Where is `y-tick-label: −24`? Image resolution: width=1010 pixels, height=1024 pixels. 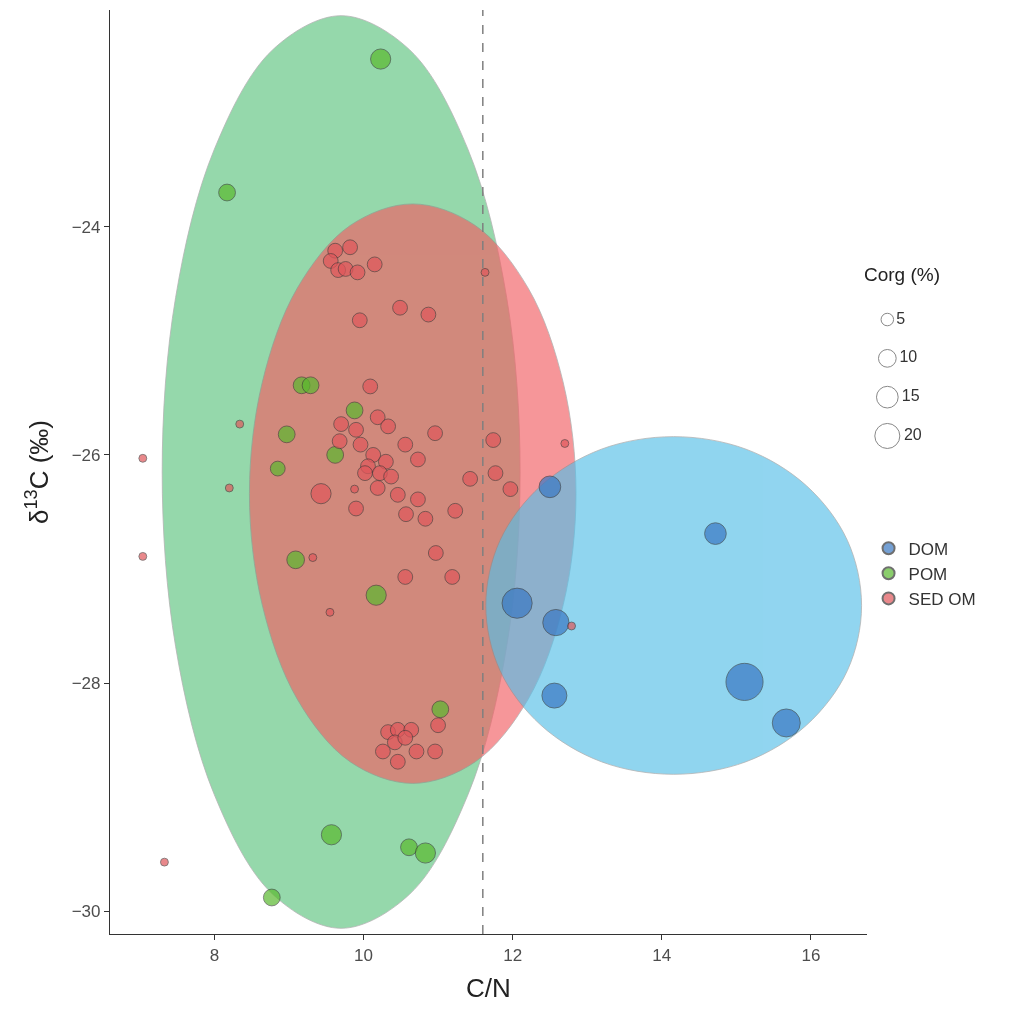 y-tick-label: −24 is located at coordinates (86, 227).